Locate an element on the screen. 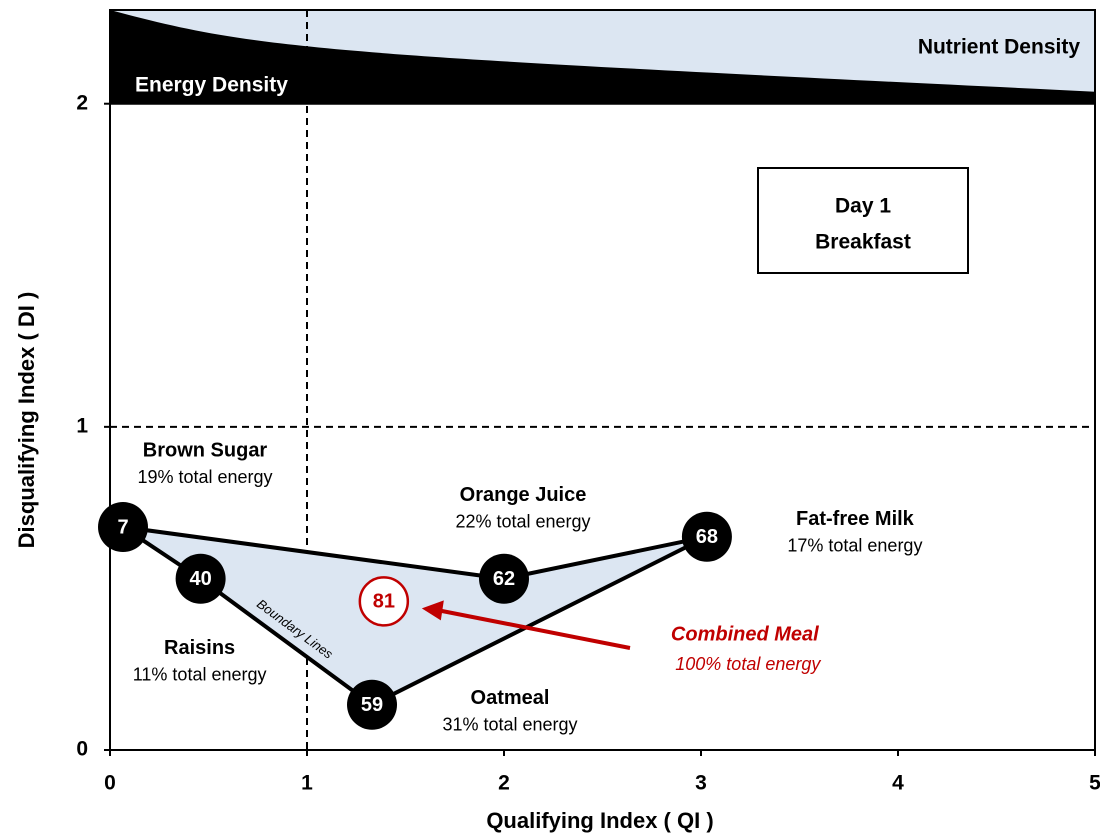  point-name: Oatmeal is located at coordinates (510, 698).